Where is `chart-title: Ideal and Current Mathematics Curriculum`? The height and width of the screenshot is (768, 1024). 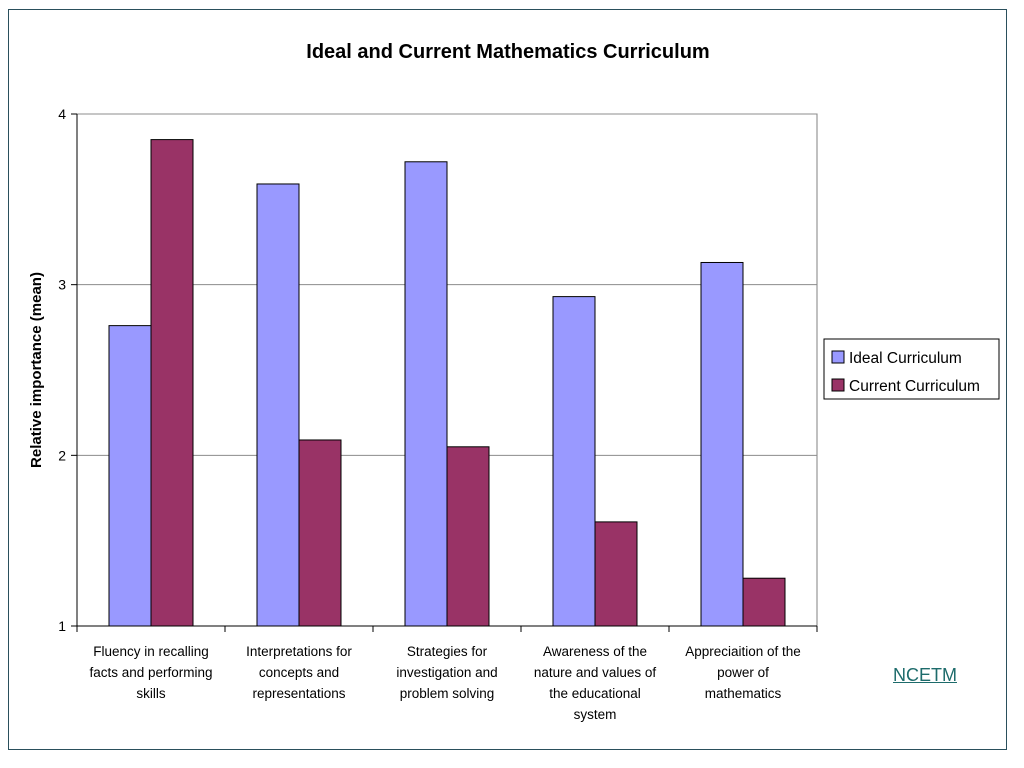
chart-title: Ideal and Current Mathematics Curriculum is located at coordinates (507, 52).